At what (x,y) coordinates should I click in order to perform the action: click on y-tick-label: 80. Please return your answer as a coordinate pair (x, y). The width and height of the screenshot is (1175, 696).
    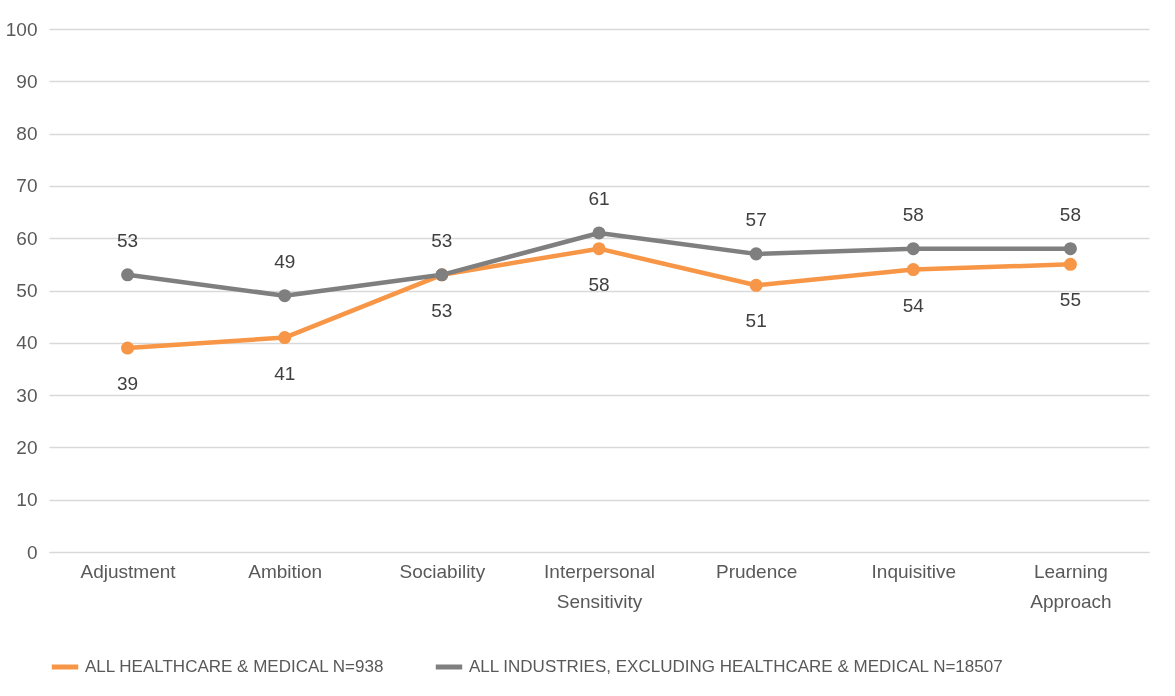
    Looking at the image, I should click on (27, 134).